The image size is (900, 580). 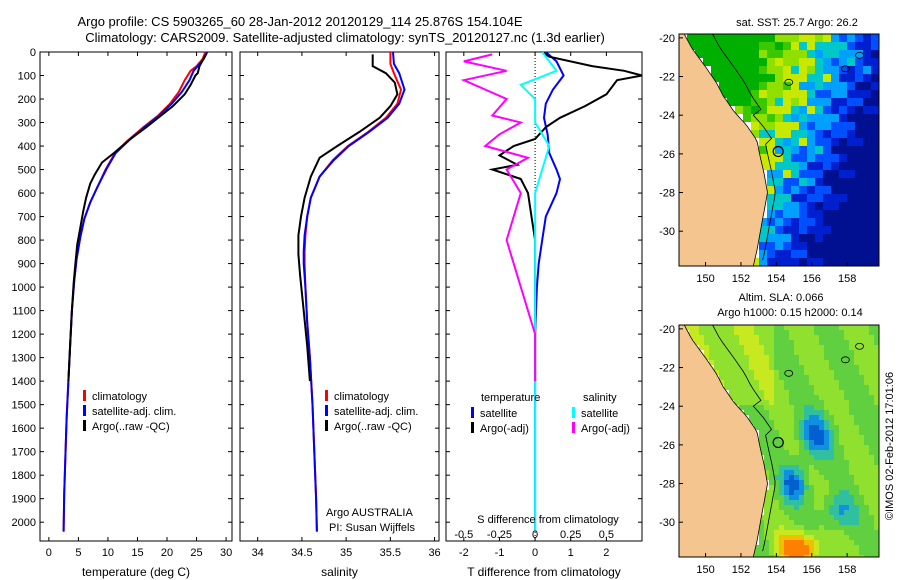 What do you see at coordinates (859, 55) in the screenshot?
I see `reef-outline` at bounding box center [859, 55].